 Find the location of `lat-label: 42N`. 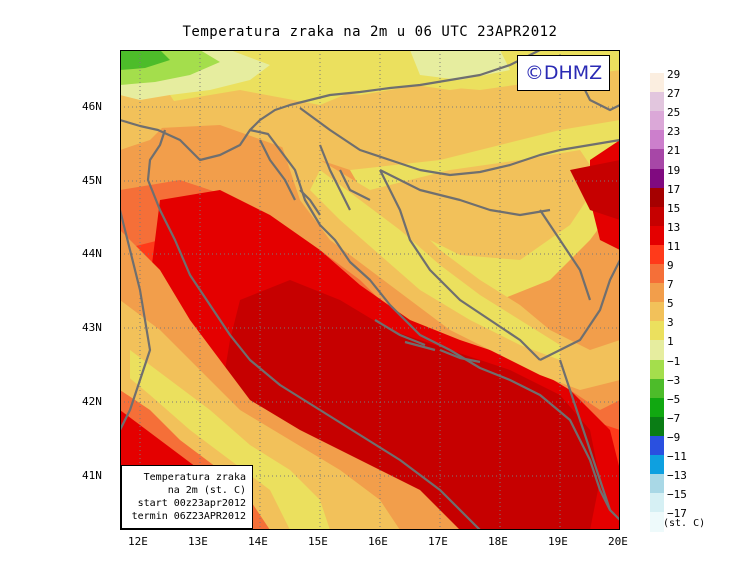

lat-label: 42N is located at coordinates (92, 401).